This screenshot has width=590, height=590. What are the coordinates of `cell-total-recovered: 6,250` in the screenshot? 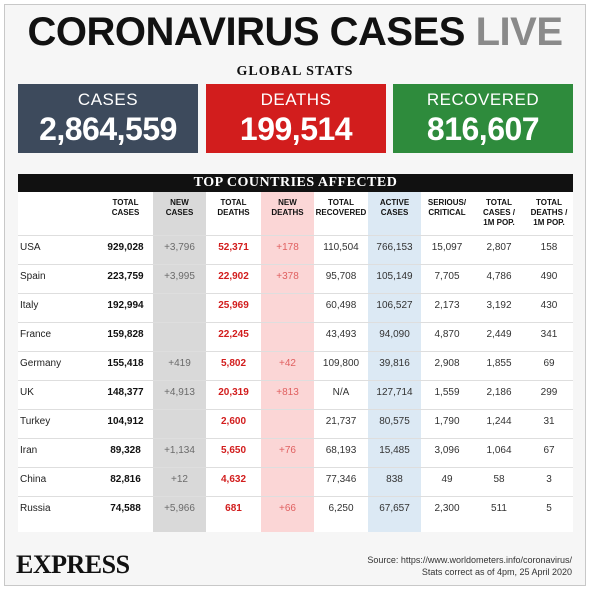 It's located at (341, 508).